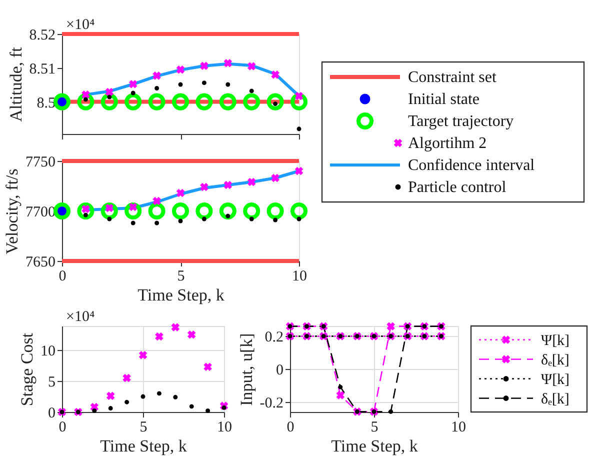 The height and width of the screenshot is (474, 592). I want to click on y-axis-title: Velocity, ft/s, so click(12, 211).